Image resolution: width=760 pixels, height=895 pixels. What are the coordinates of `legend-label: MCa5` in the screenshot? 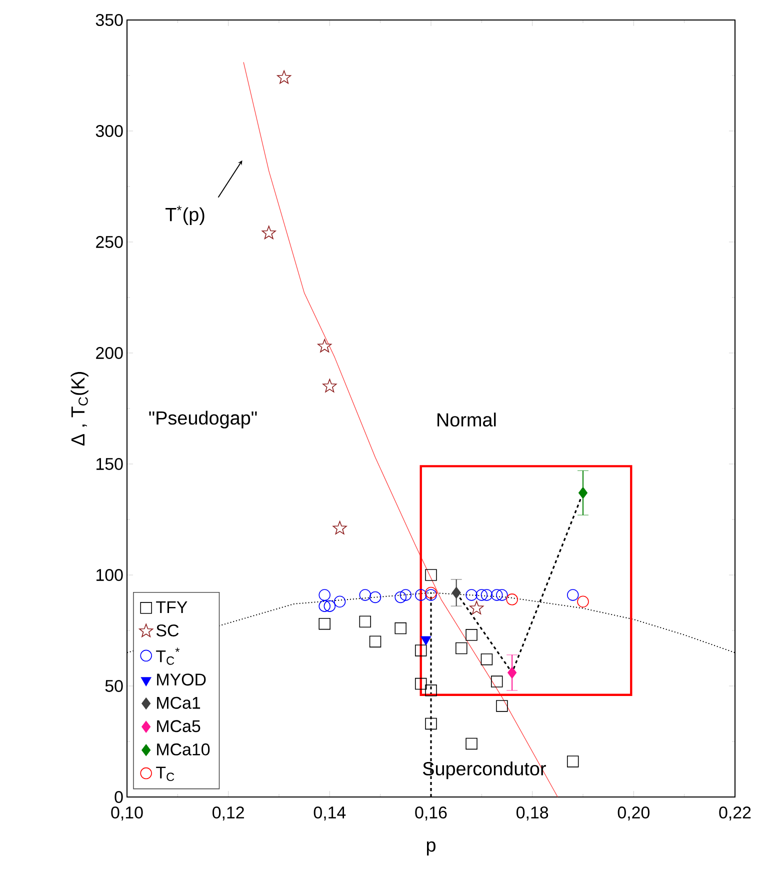 It's located at (178, 726).